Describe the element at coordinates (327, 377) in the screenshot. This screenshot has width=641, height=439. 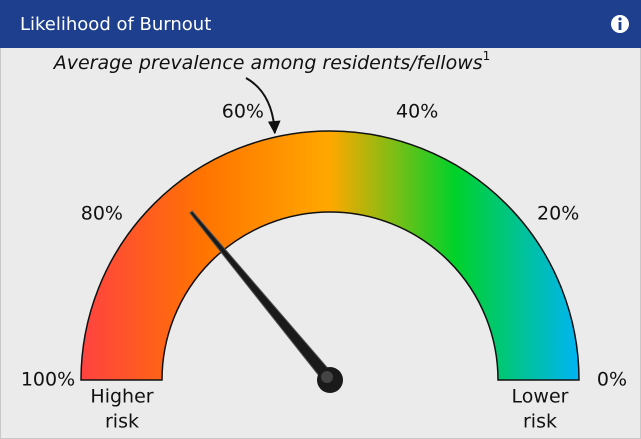
I see `needle-hub-highlight` at that location.